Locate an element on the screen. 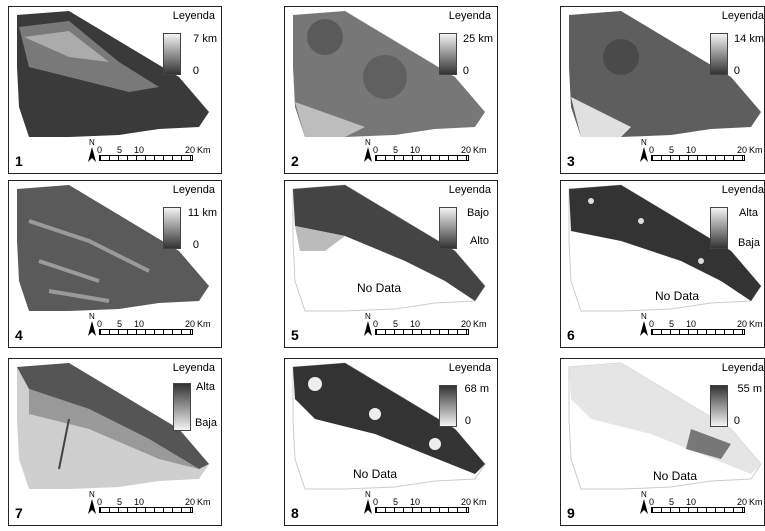 The image size is (765, 531). map-panel-9: Leyenda 55 m 0 No Data 9 N 0 5 10 20 Km is located at coordinates (662, 442).